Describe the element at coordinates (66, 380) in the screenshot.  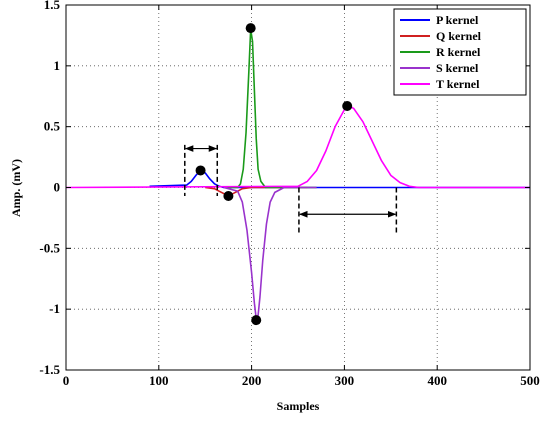
I see `x-tick-label: 0` at that location.